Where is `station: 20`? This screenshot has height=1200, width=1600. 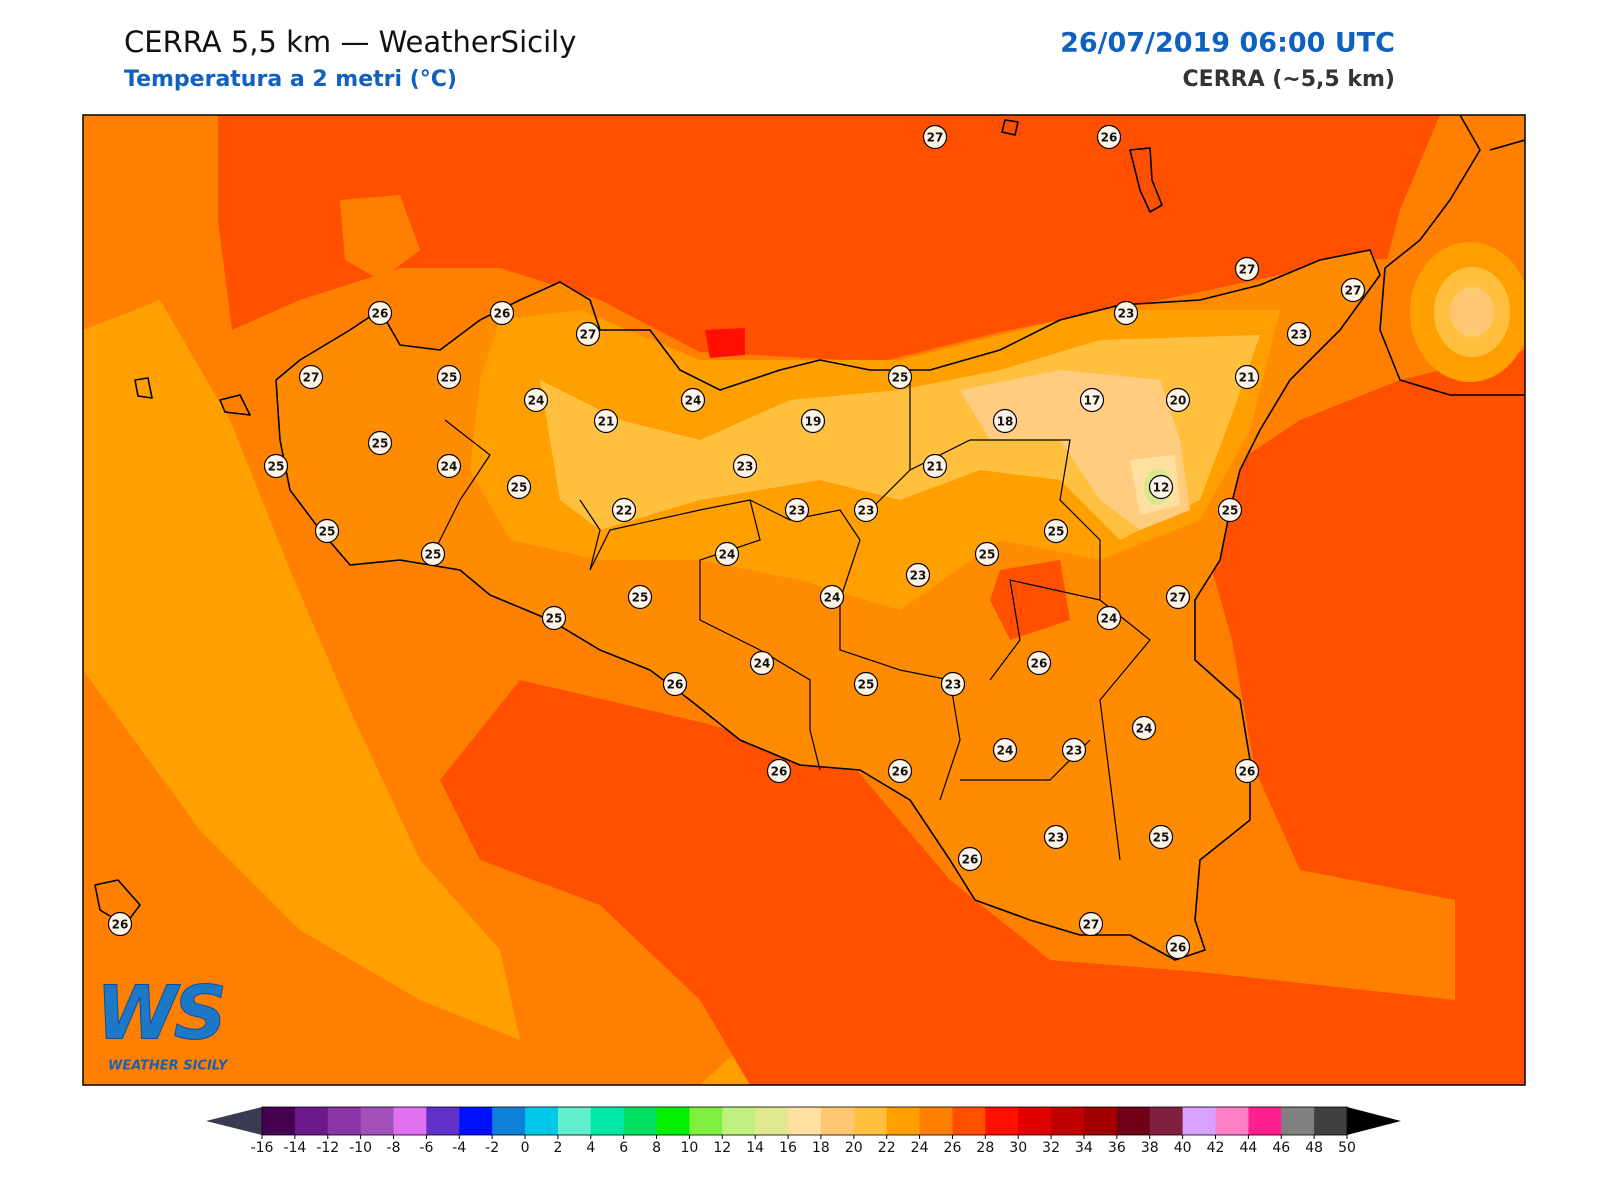
station: 20 is located at coordinates (1178, 400).